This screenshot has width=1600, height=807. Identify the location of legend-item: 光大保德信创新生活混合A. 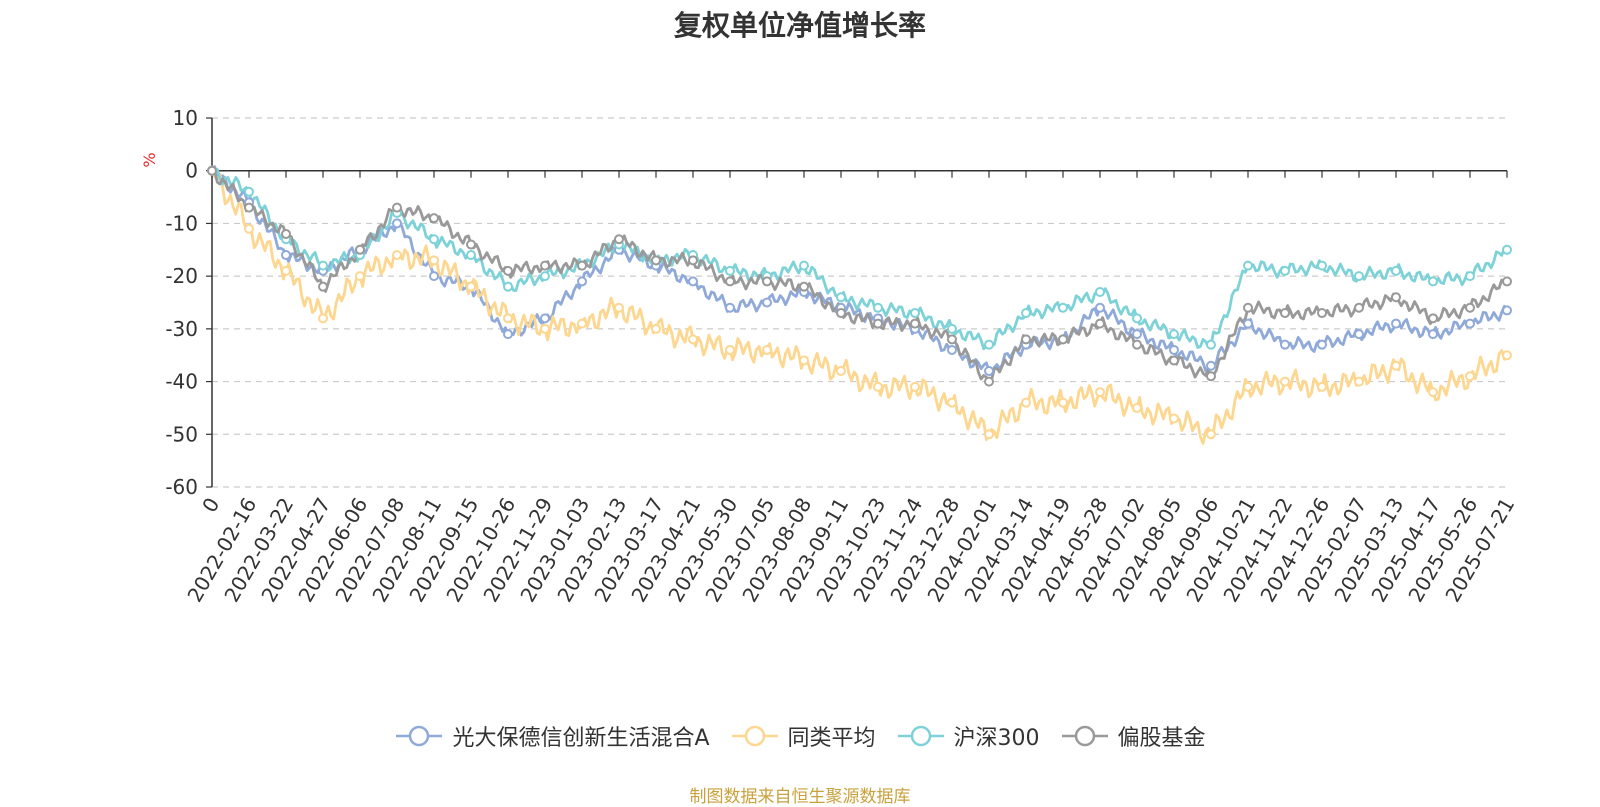
(552, 736).